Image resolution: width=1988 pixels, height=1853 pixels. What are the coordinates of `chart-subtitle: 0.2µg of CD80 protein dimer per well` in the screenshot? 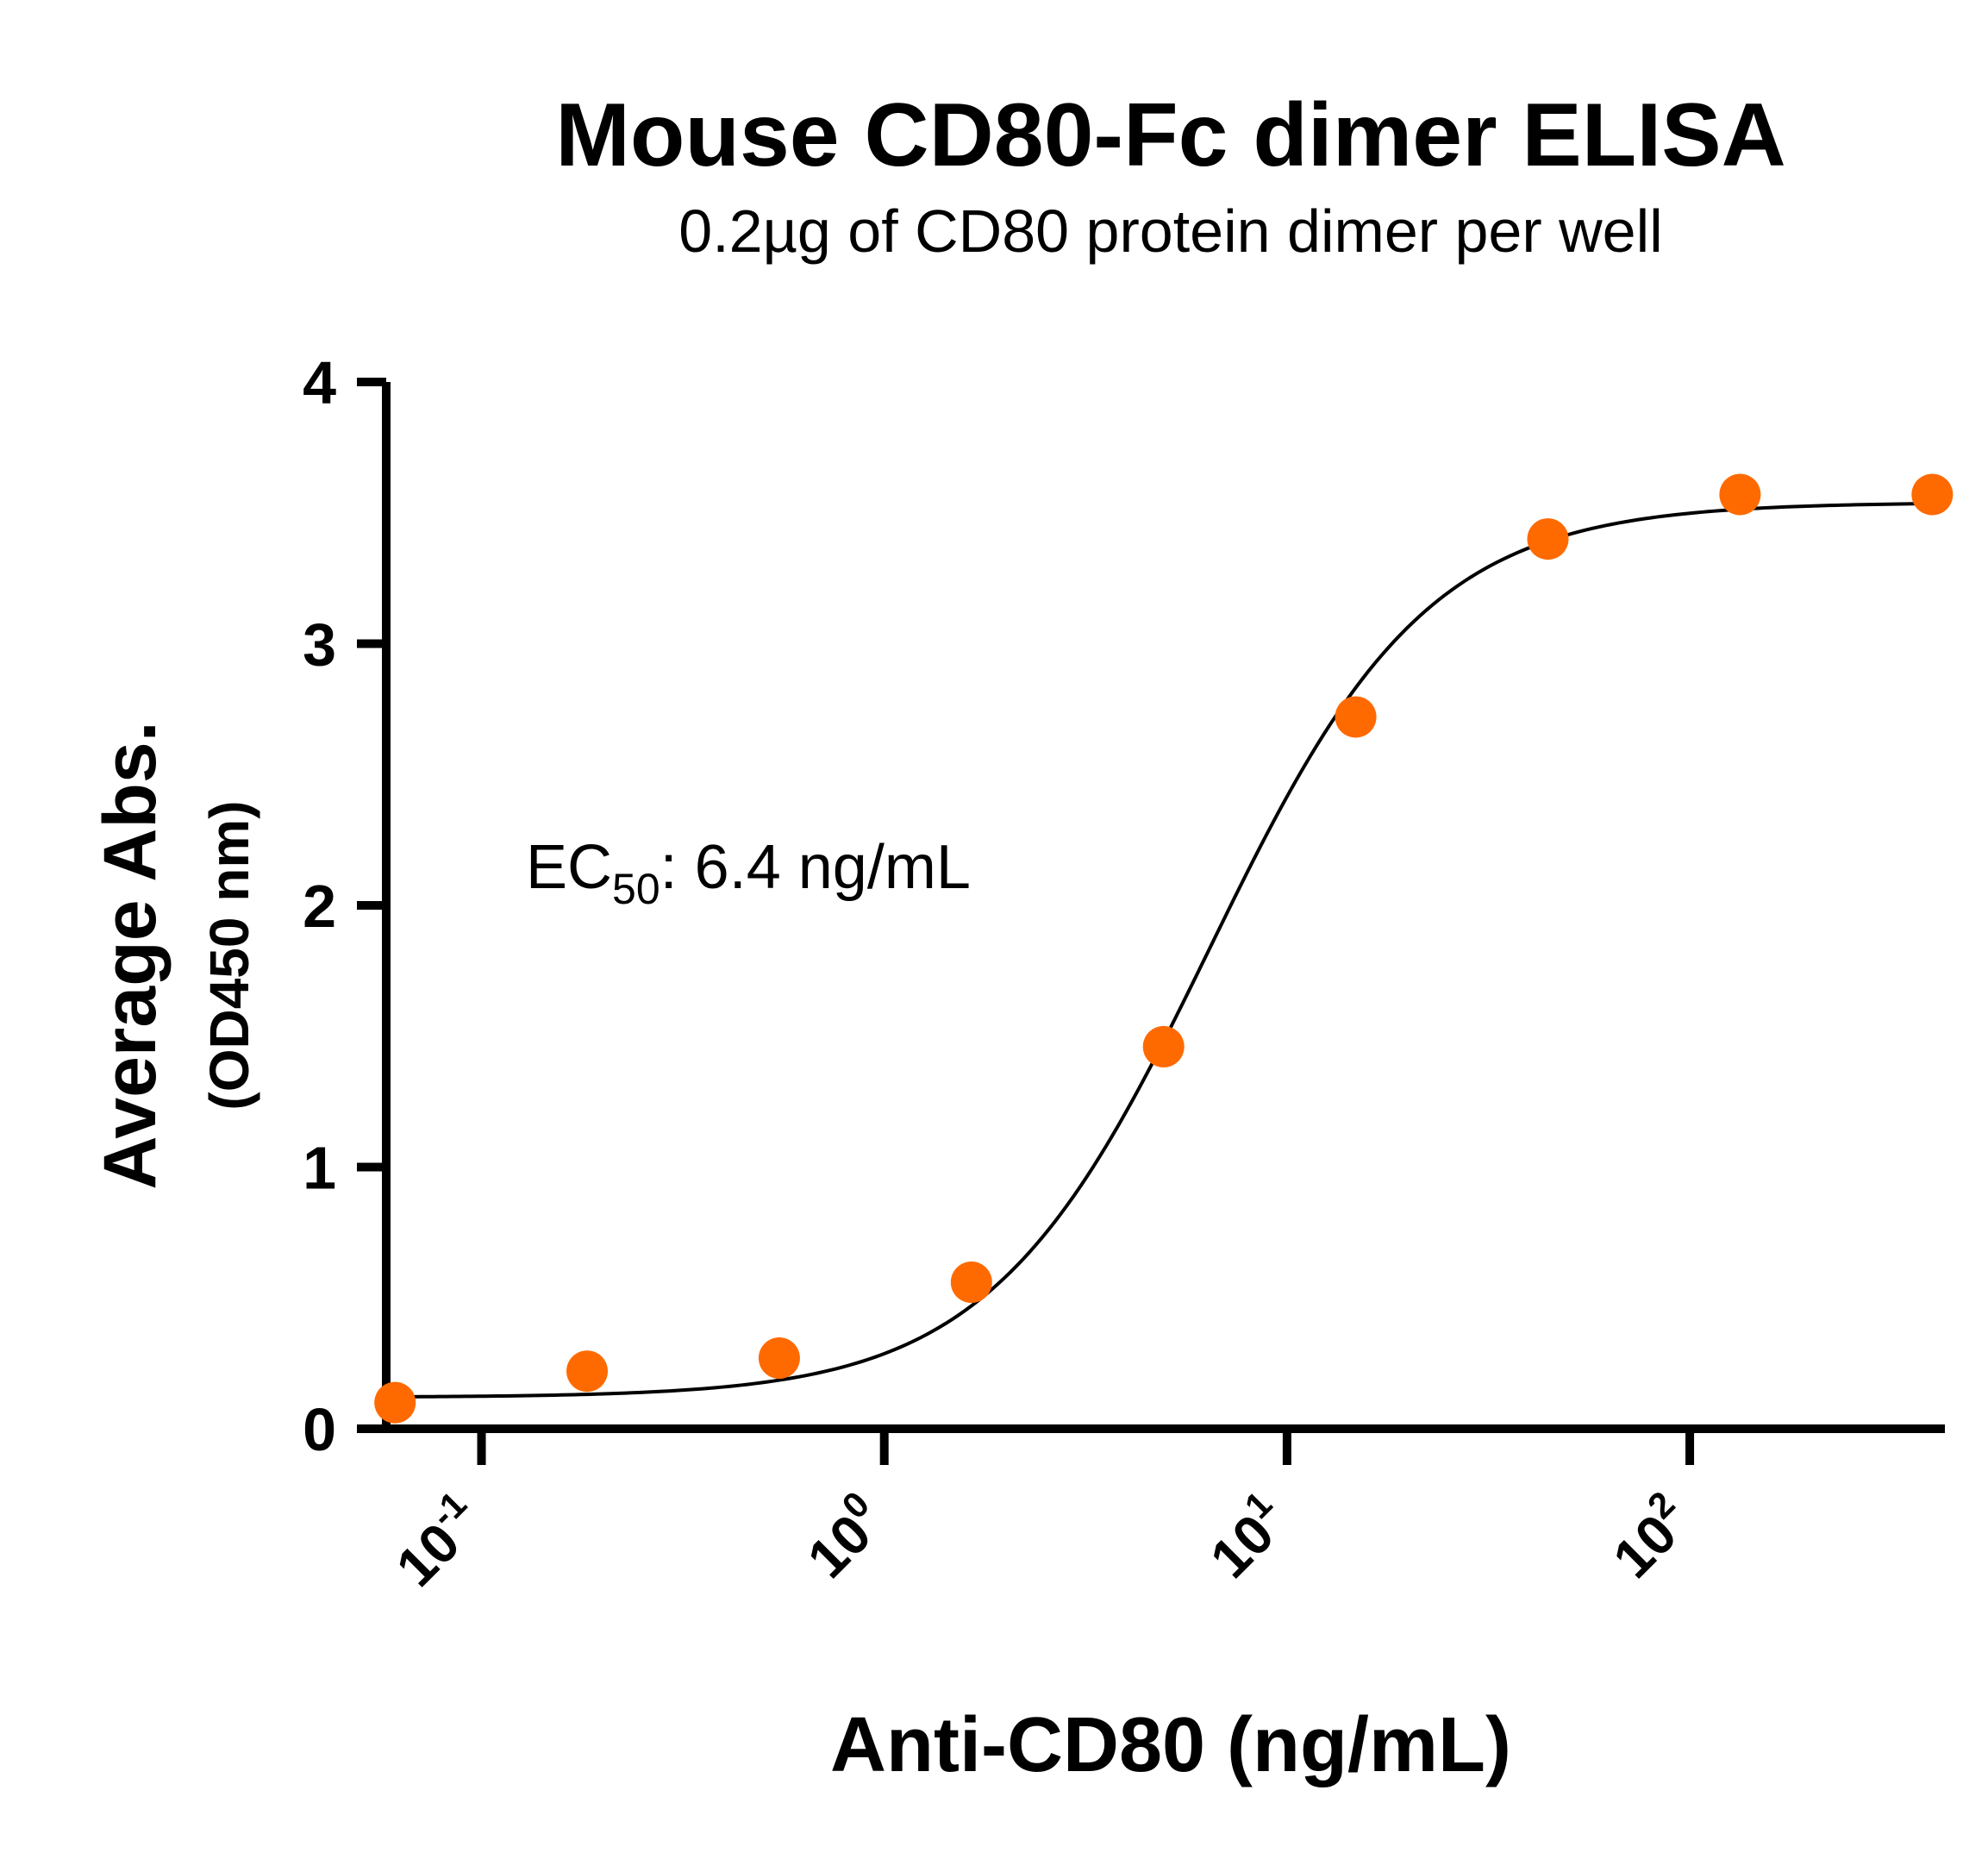 It's located at (1170, 231).